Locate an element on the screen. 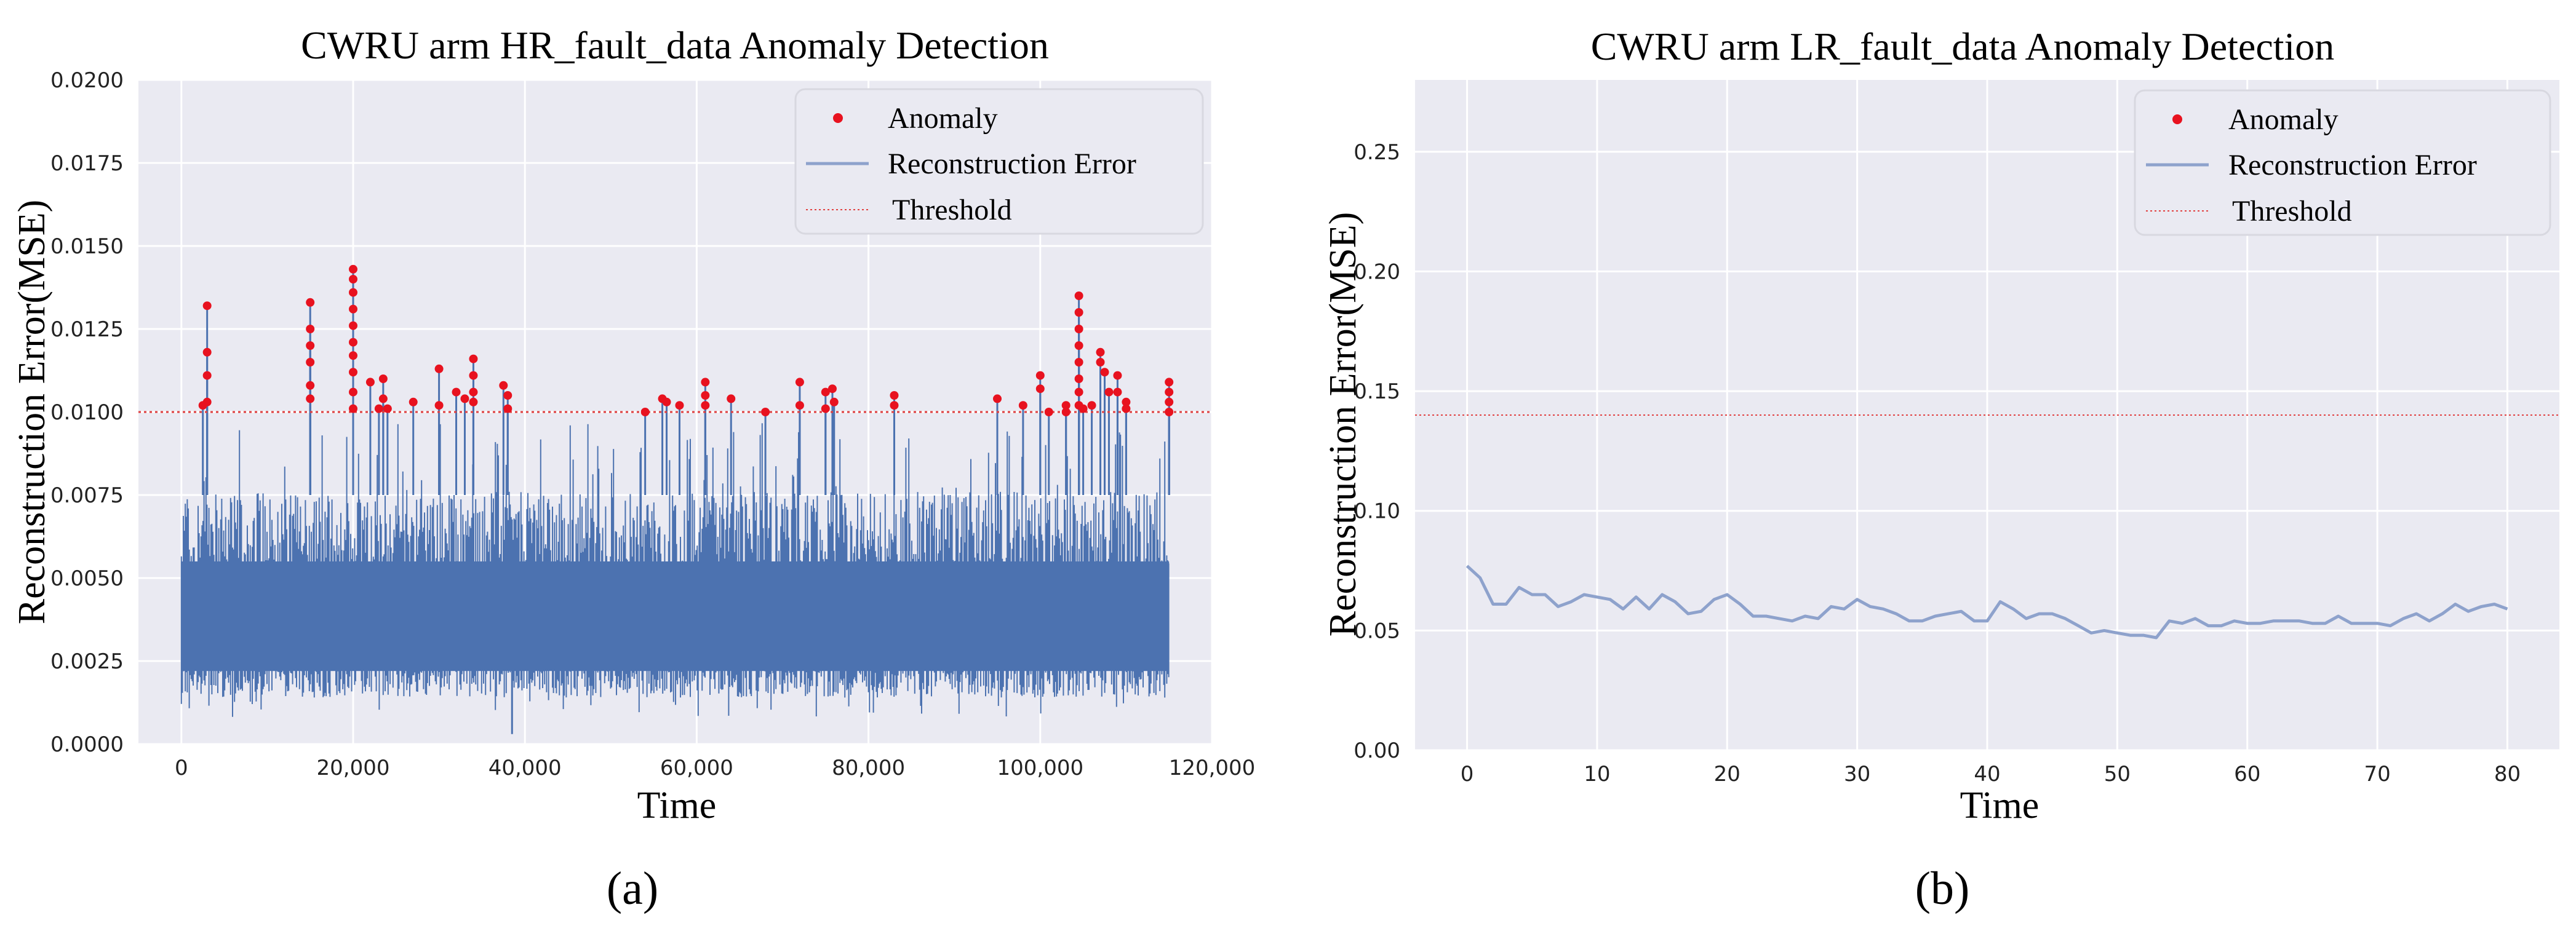  legend-error-label-b: Reconstruction Error is located at coordinates (2352, 165).